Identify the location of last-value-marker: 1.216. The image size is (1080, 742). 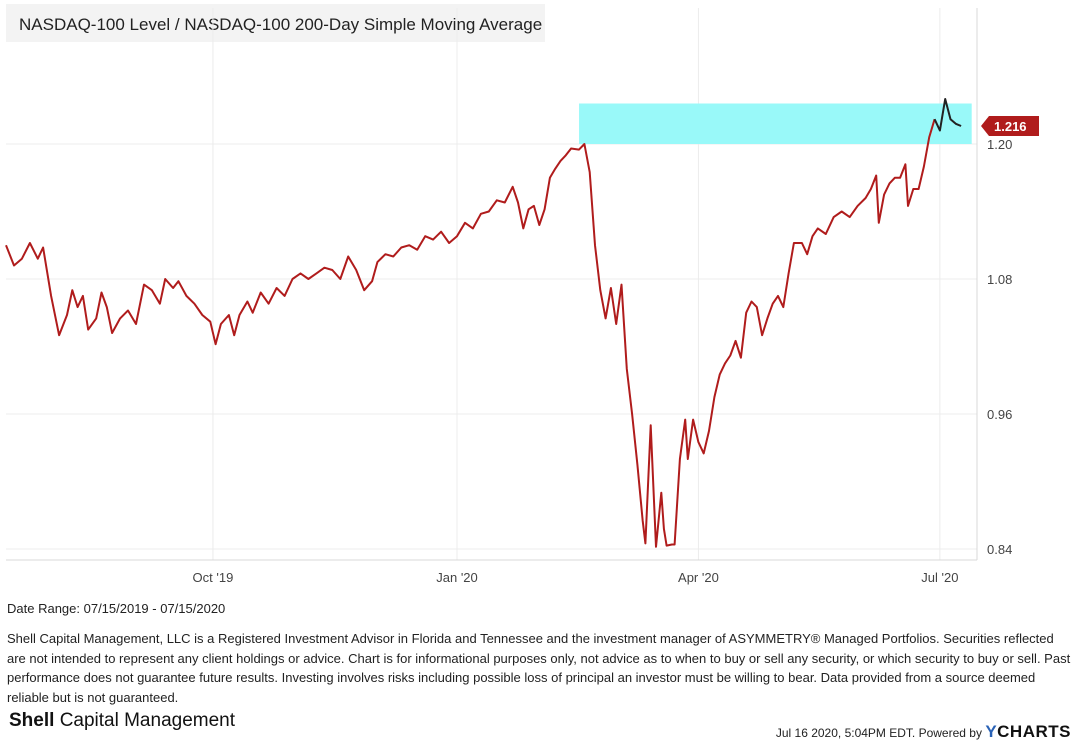
(1010, 126).